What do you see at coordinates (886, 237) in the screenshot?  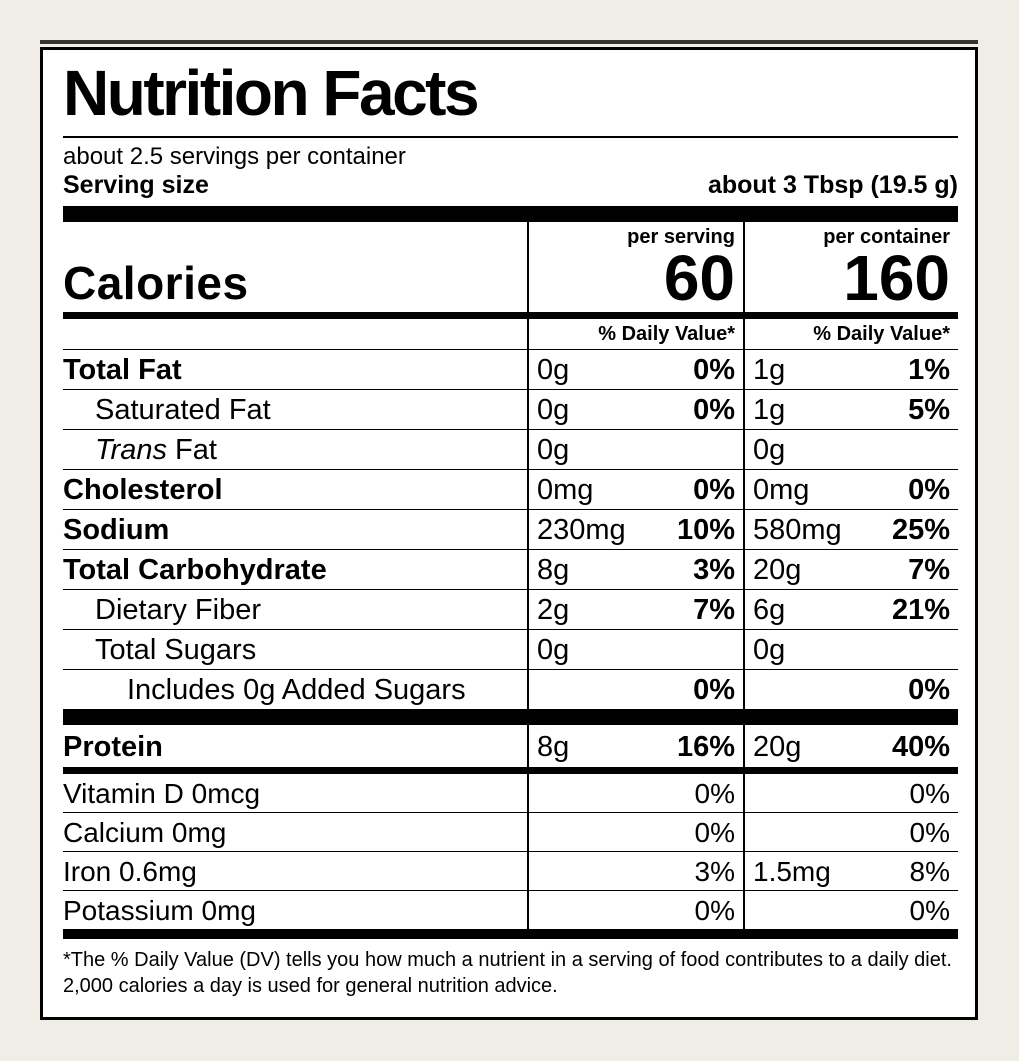 I see `column-heading: per container` at bounding box center [886, 237].